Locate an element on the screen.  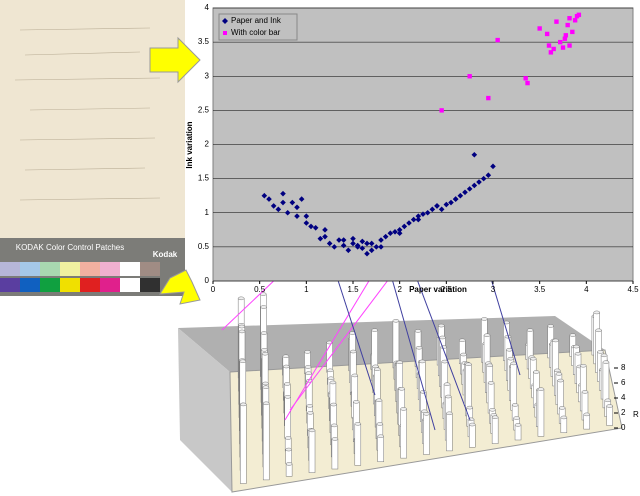
color-card-brand: Kodak is located at coordinates (165, 254).